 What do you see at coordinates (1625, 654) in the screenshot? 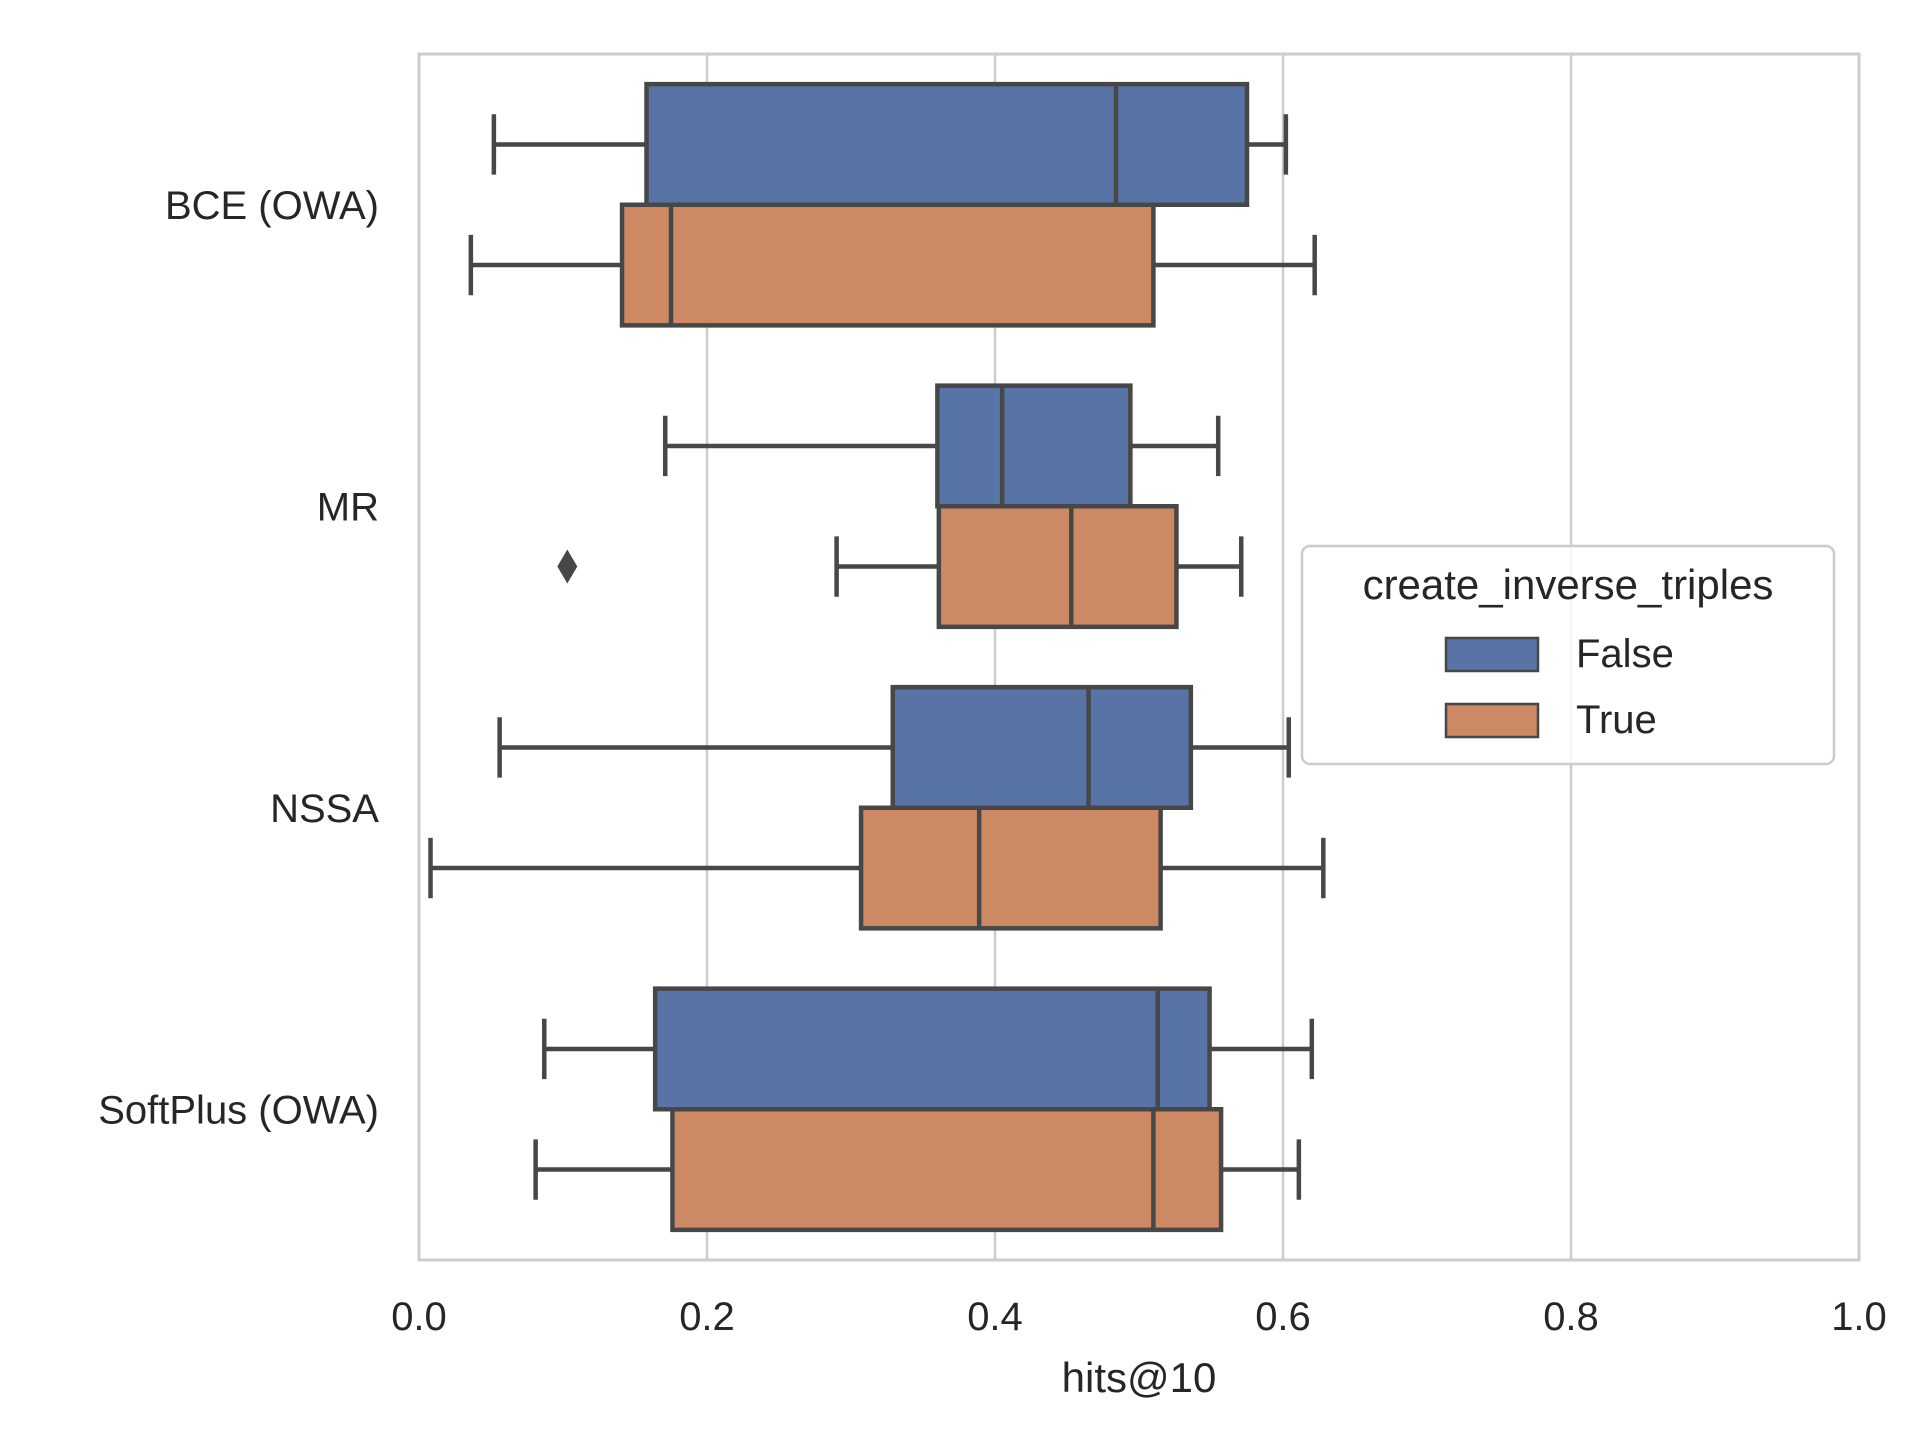
I see `legend-label-false: False` at bounding box center [1625, 654].